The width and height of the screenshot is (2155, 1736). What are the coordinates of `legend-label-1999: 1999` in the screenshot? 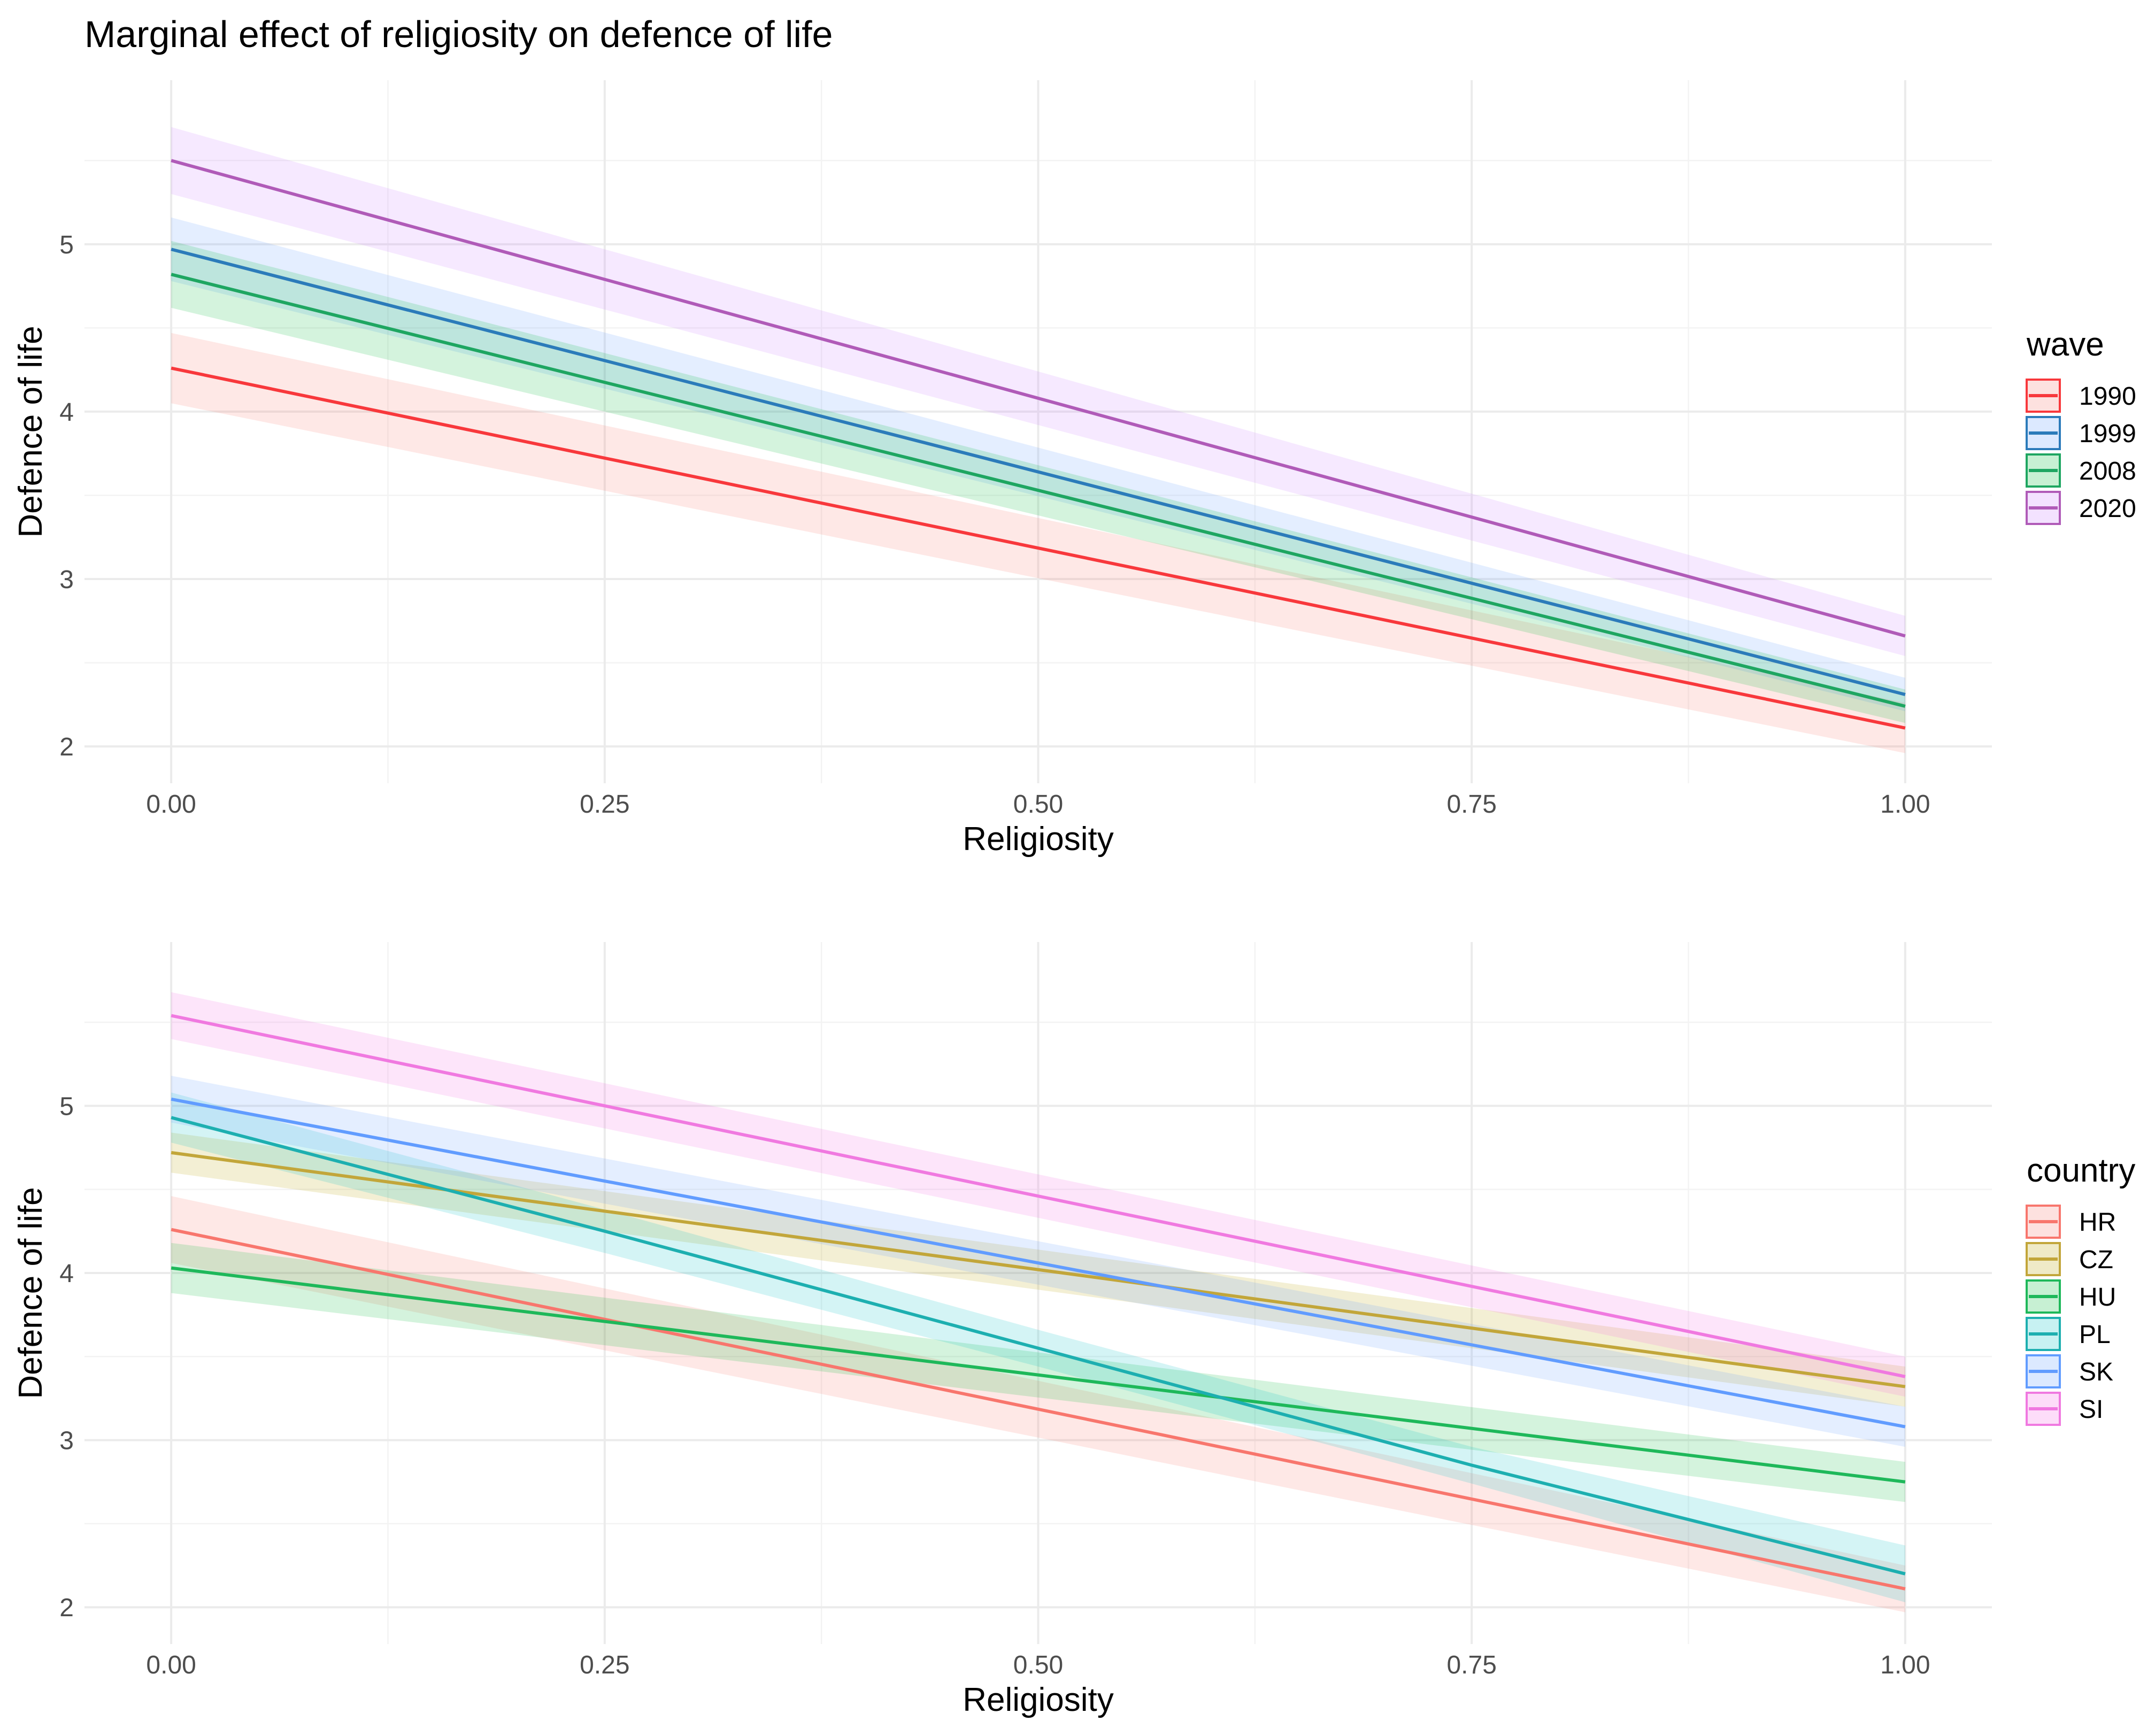 It's located at (2107, 434).